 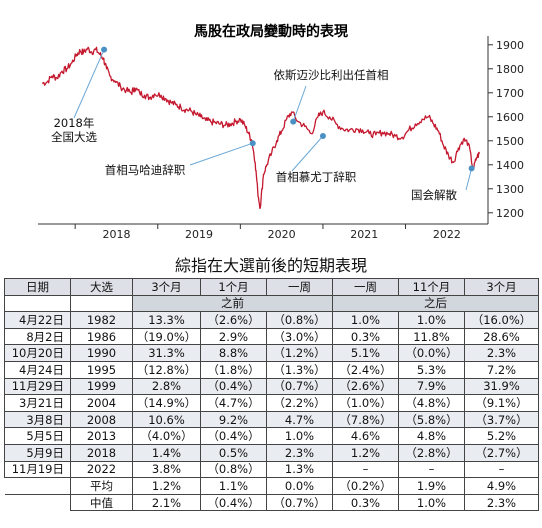 What do you see at coordinates (434, 195) in the screenshot?
I see `annotation-label: 国会解散` at bounding box center [434, 195].